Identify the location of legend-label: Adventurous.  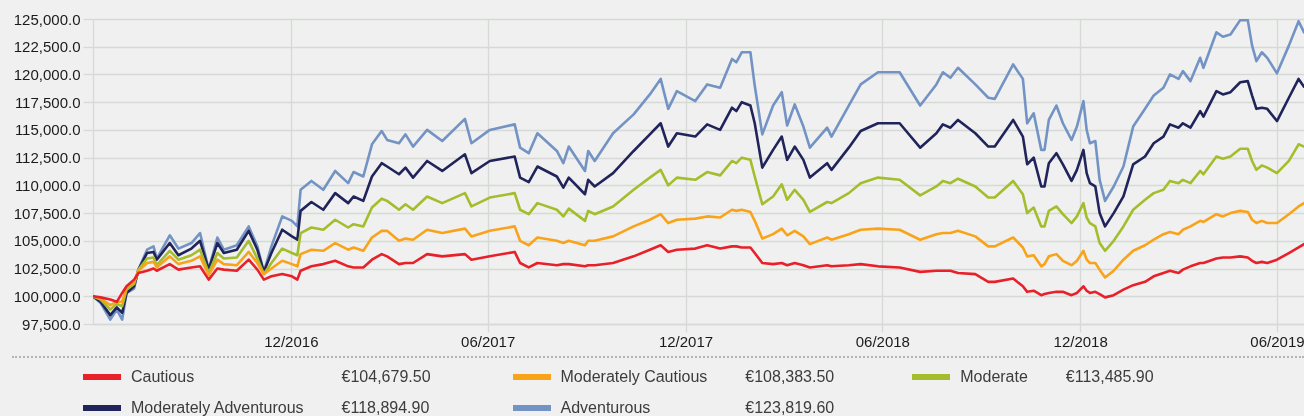
(606, 407).